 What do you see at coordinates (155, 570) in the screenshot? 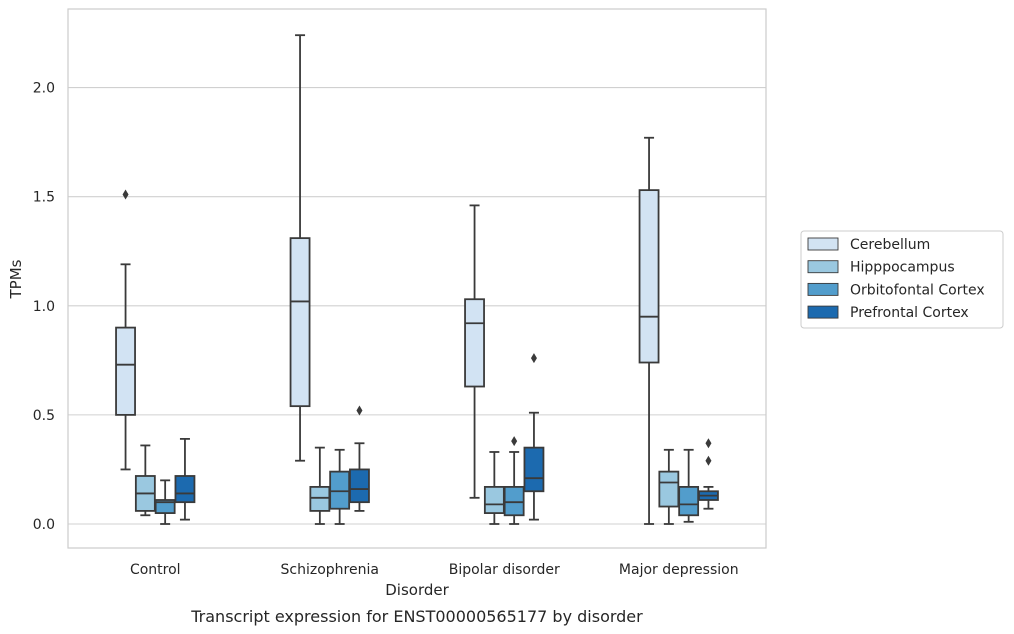
I see `x-tick-label: Control` at bounding box center [155, 570].